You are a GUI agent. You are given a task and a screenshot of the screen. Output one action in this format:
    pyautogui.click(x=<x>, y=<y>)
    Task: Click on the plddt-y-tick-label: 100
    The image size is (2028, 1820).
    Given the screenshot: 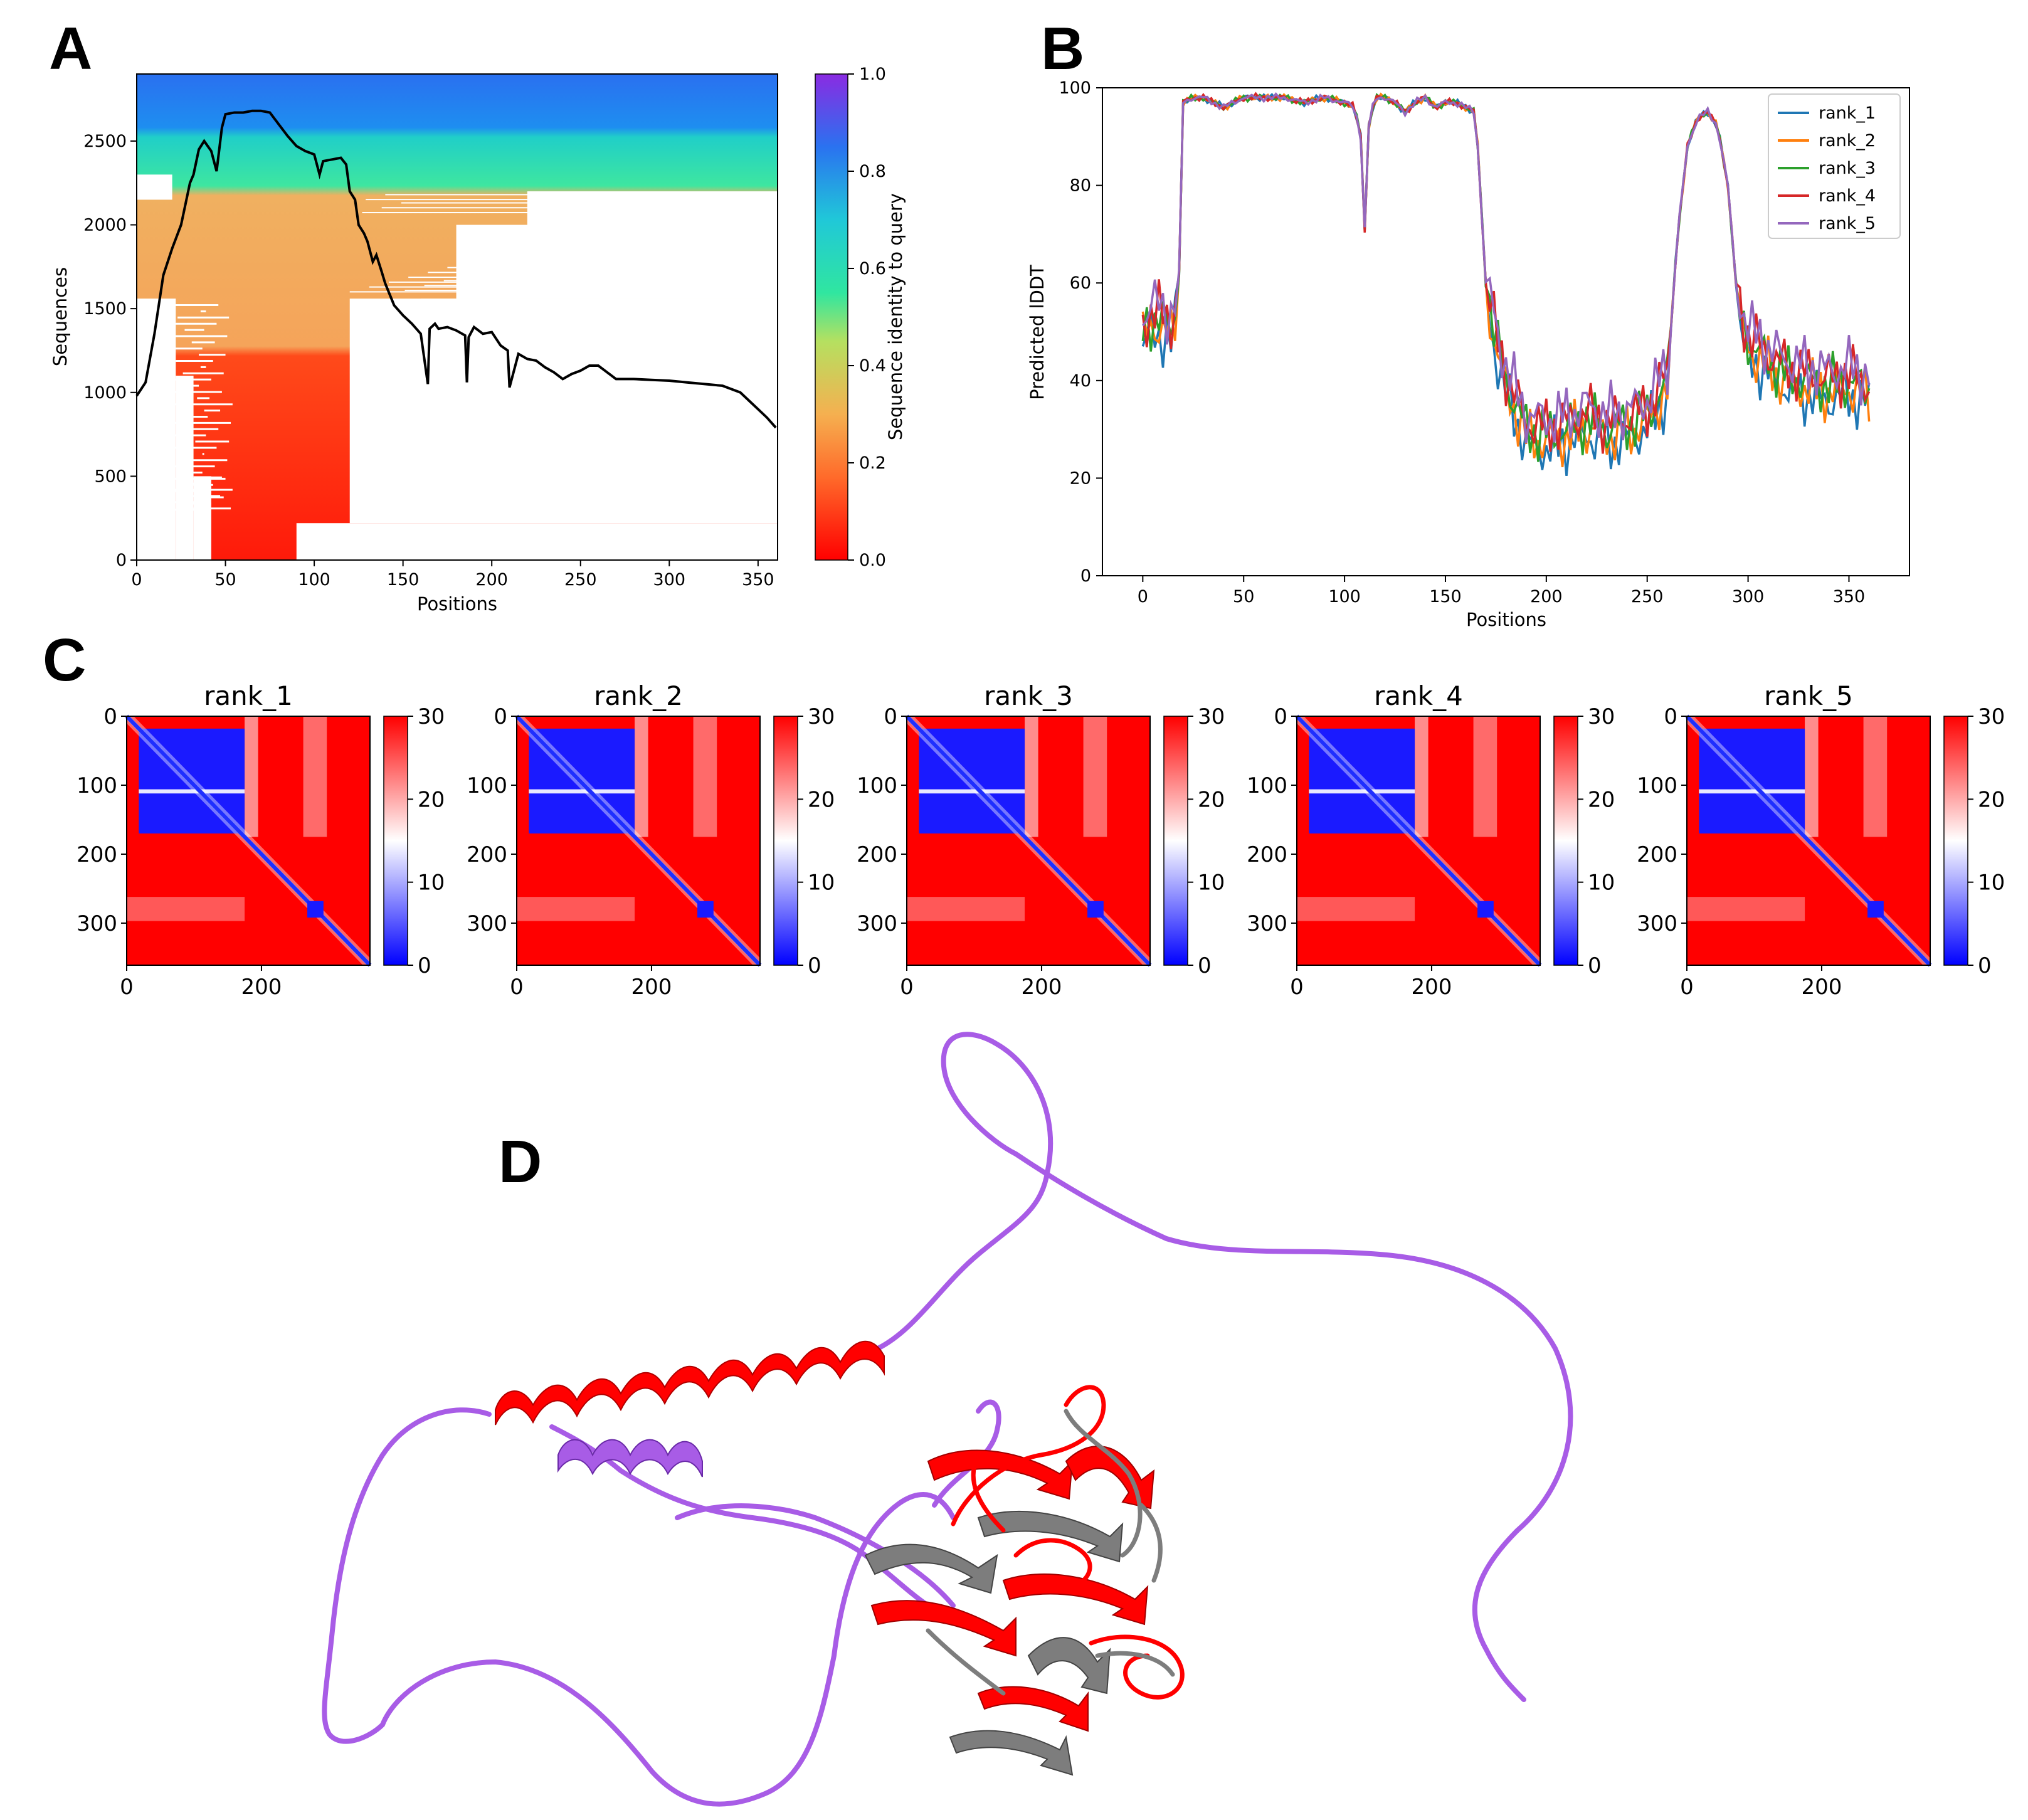 What is the action you would take?
    pyautogui.click(x=1075, y=88)
    